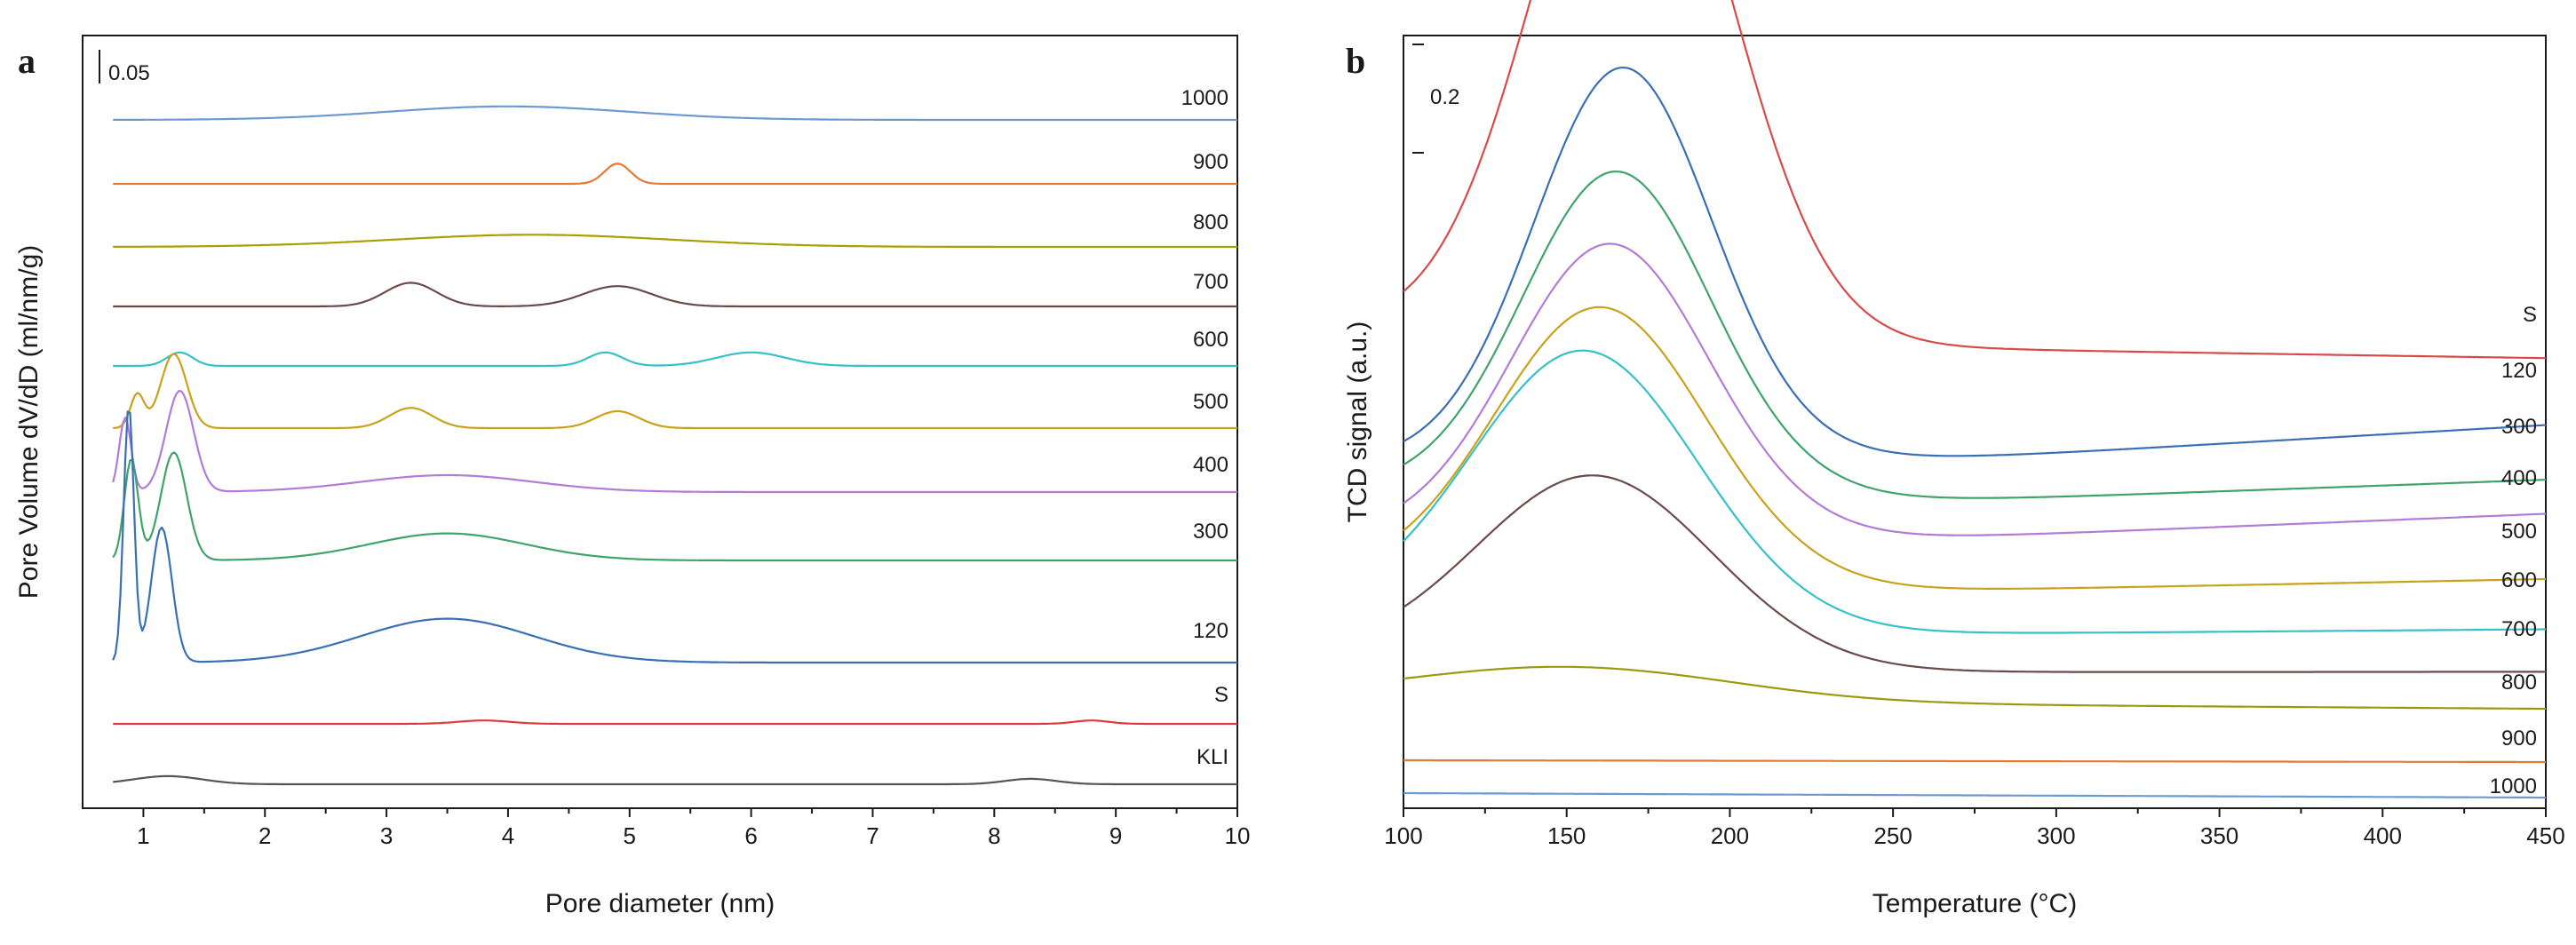  I want to click on panel-b-series-label-1000: 1000, so click(2513, 786).